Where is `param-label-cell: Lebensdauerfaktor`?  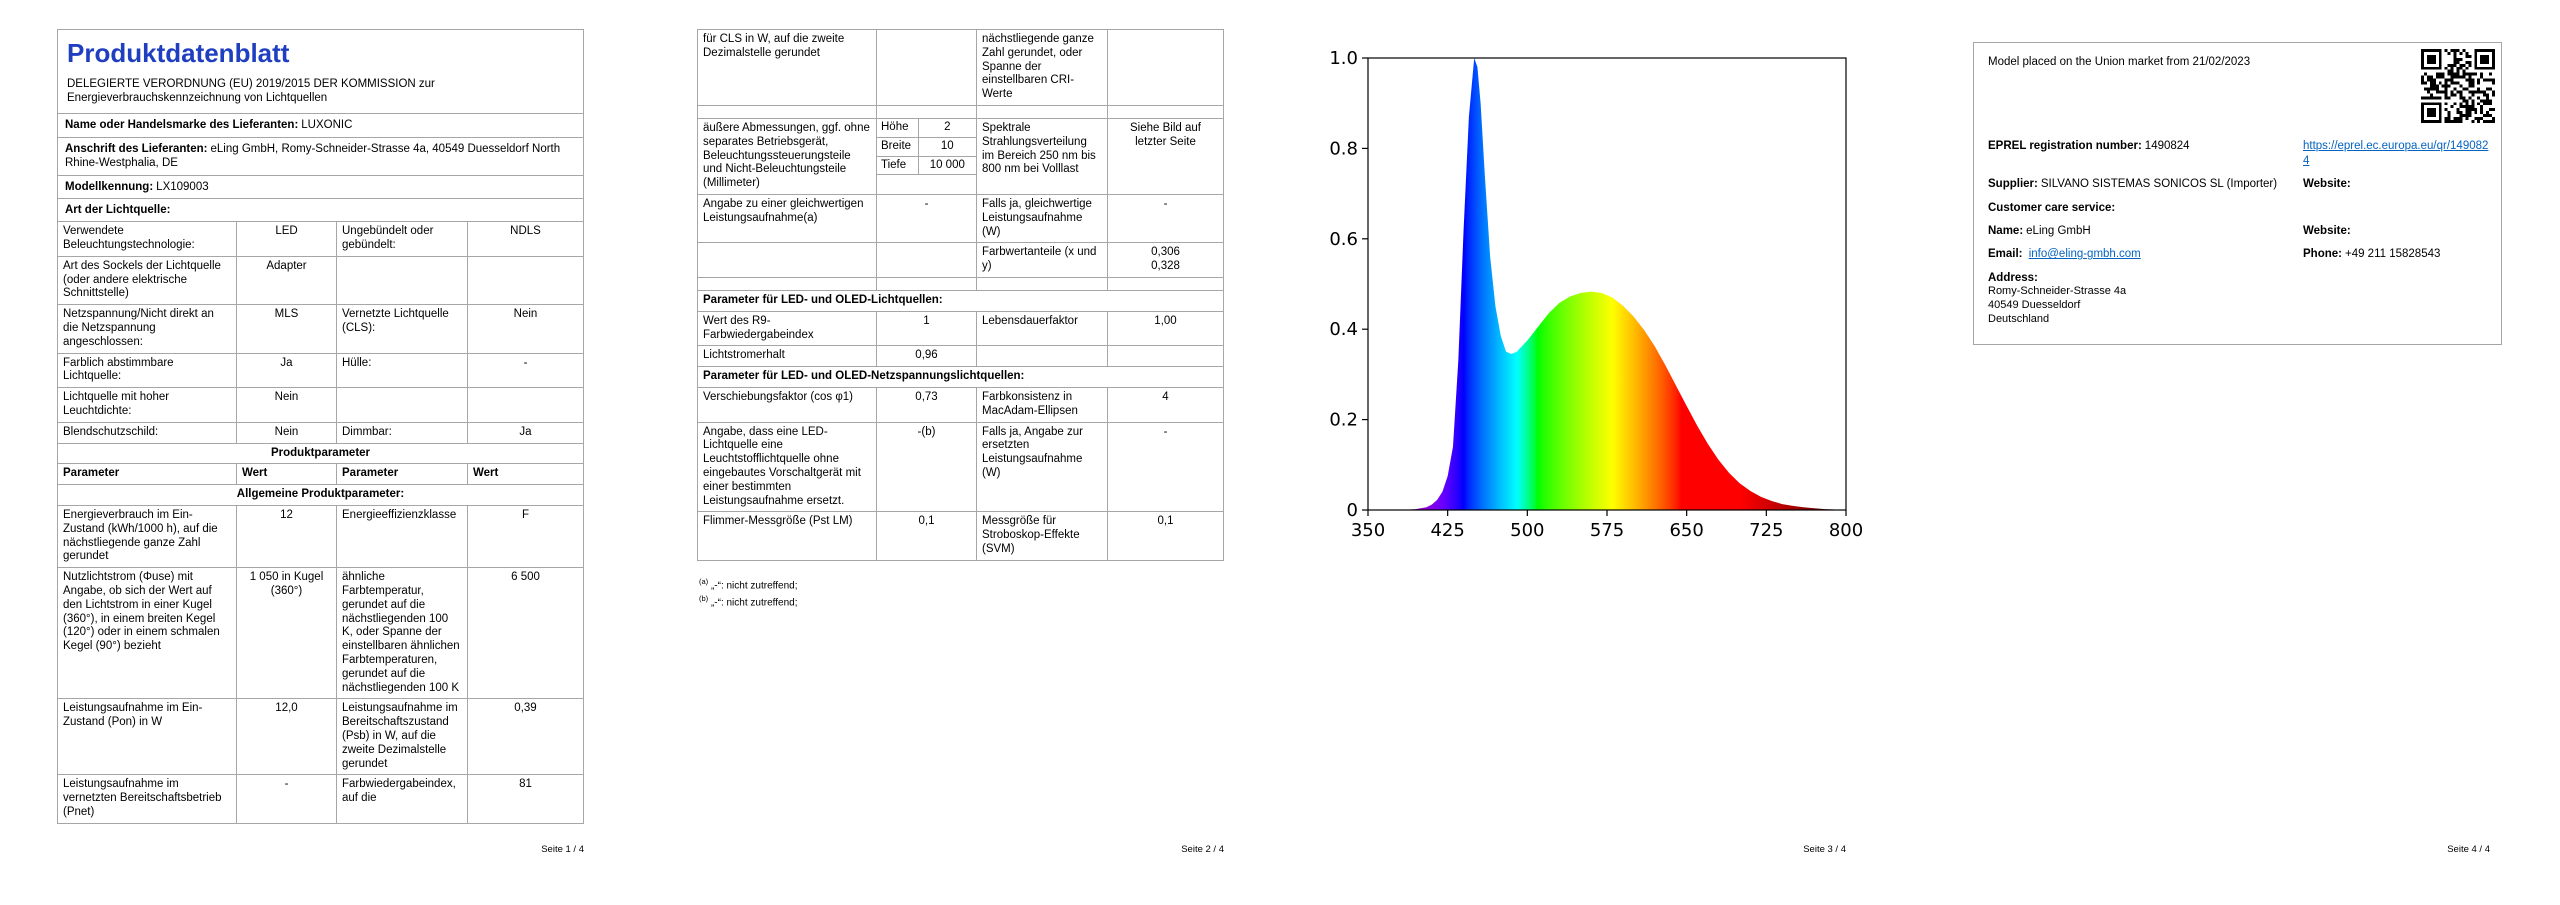
param-label-cell: Lebensdauerfaktor is located at coordinates (1042, 329).